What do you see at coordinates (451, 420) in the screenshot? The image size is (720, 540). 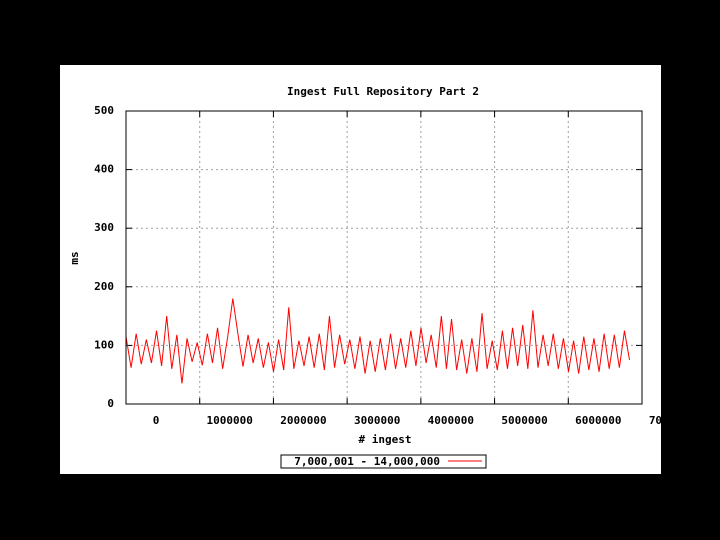 I see `x-tick-label: 4000000` at bounding box center [451, 420].